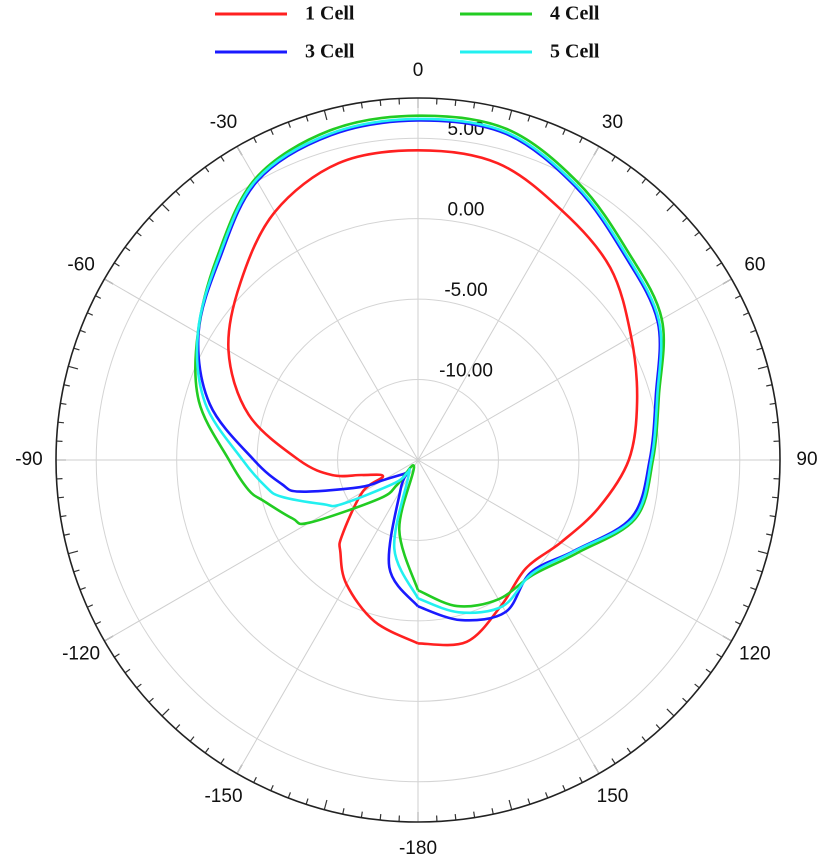 This screenshot has height=868, width=827. What do you see at coordinates (755, 654) in the screenshot?
I see `theta-tick-label: 120` at bounding box center [755, 654].